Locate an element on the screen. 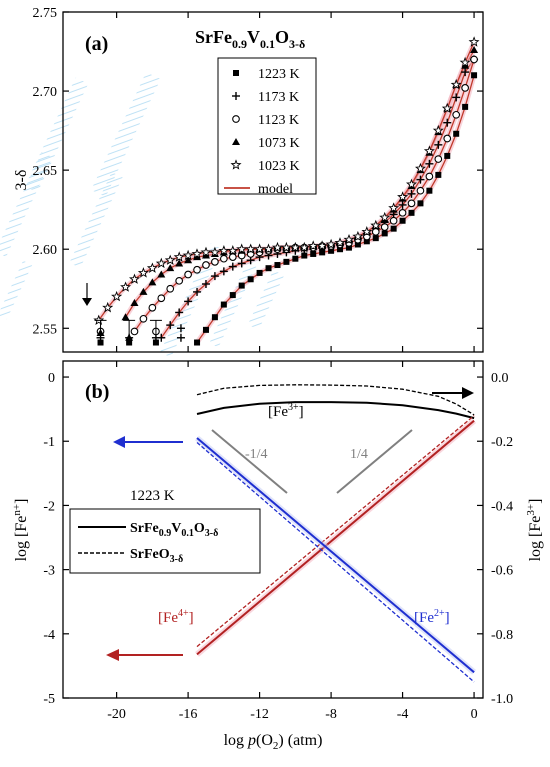  left-y-tick-label: 0 is located at coordinates (51, 378).